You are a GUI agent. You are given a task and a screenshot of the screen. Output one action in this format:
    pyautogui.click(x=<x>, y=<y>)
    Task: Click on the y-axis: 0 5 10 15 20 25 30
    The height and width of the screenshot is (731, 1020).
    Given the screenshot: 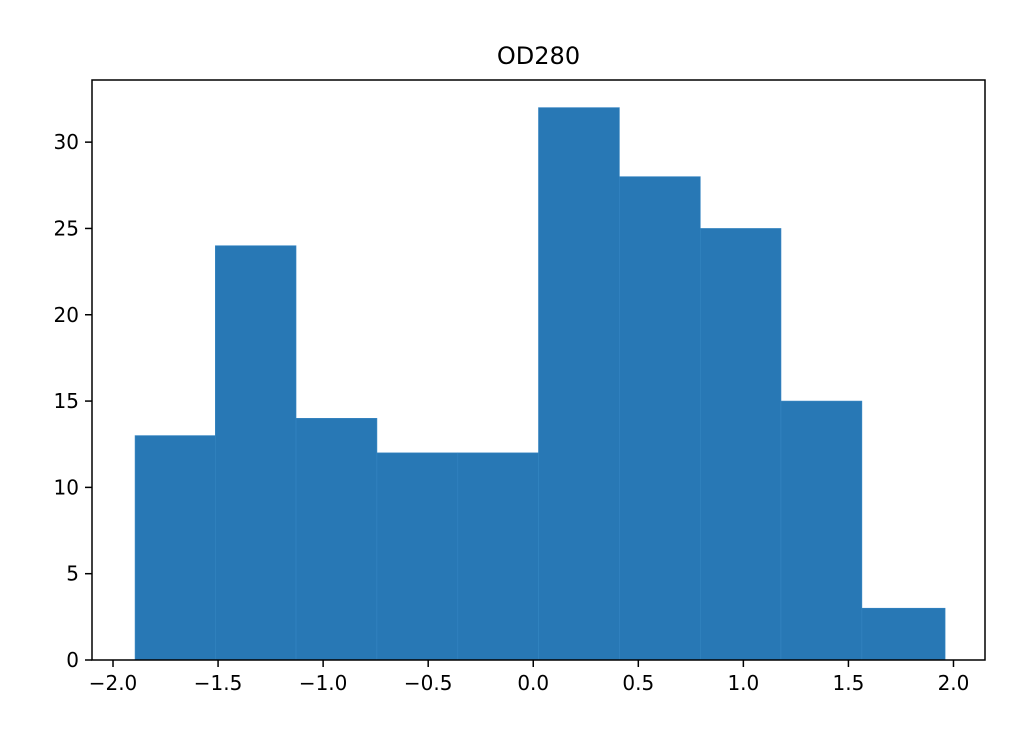 What is the action you would take?
    pyautogui.click(x=73, y=401)
    